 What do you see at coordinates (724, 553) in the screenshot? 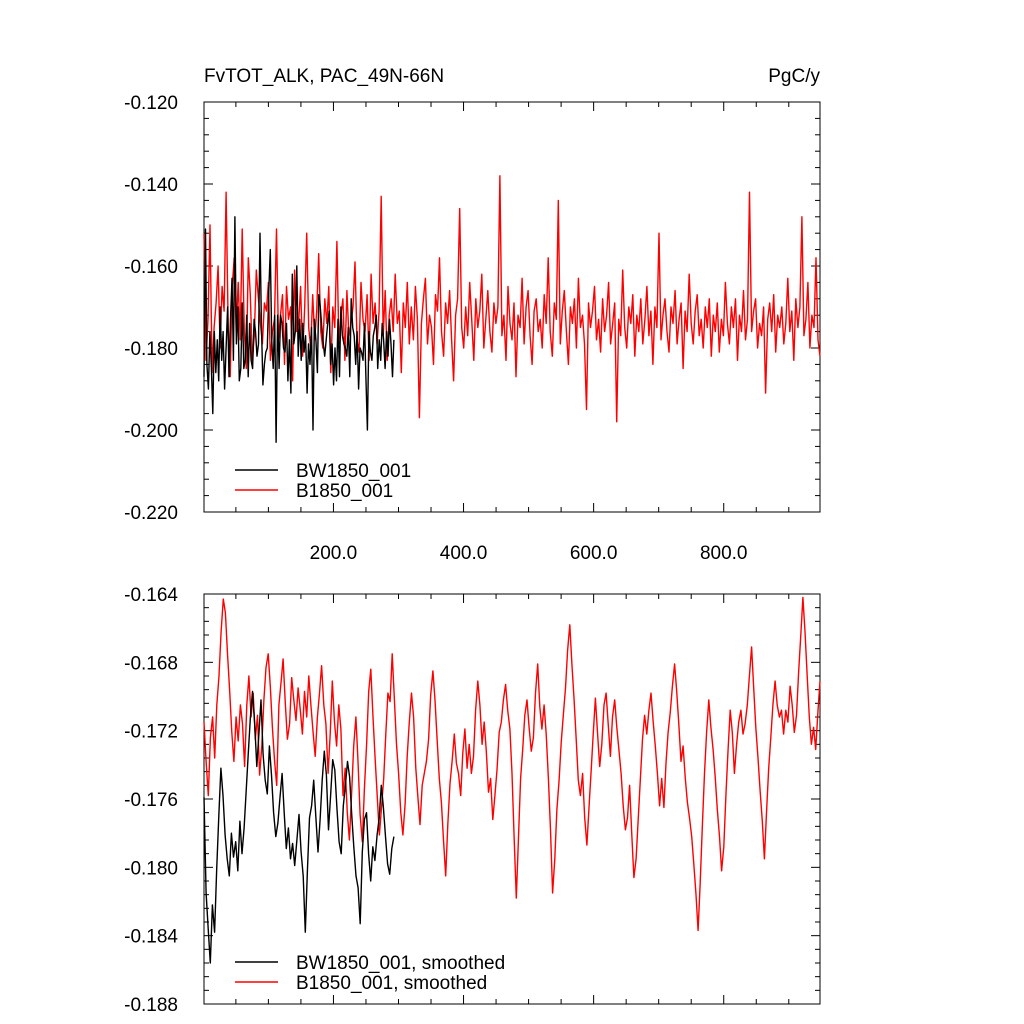
I see `top-xtick-label: 800.0` at bounding box center [724, 553].